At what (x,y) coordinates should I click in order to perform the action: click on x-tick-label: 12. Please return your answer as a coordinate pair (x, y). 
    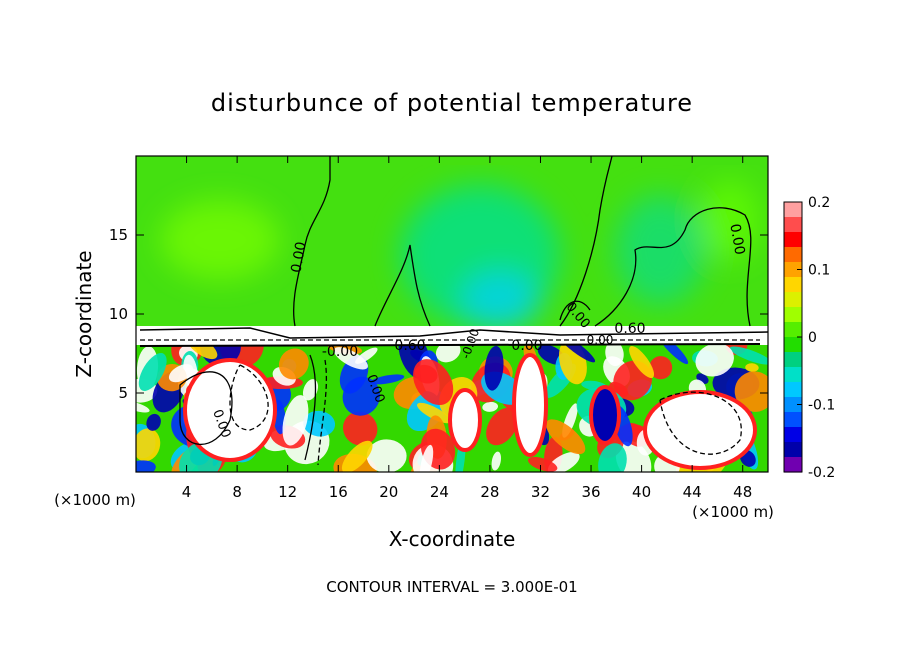
    Looking at the image, I should click on (287, 492).